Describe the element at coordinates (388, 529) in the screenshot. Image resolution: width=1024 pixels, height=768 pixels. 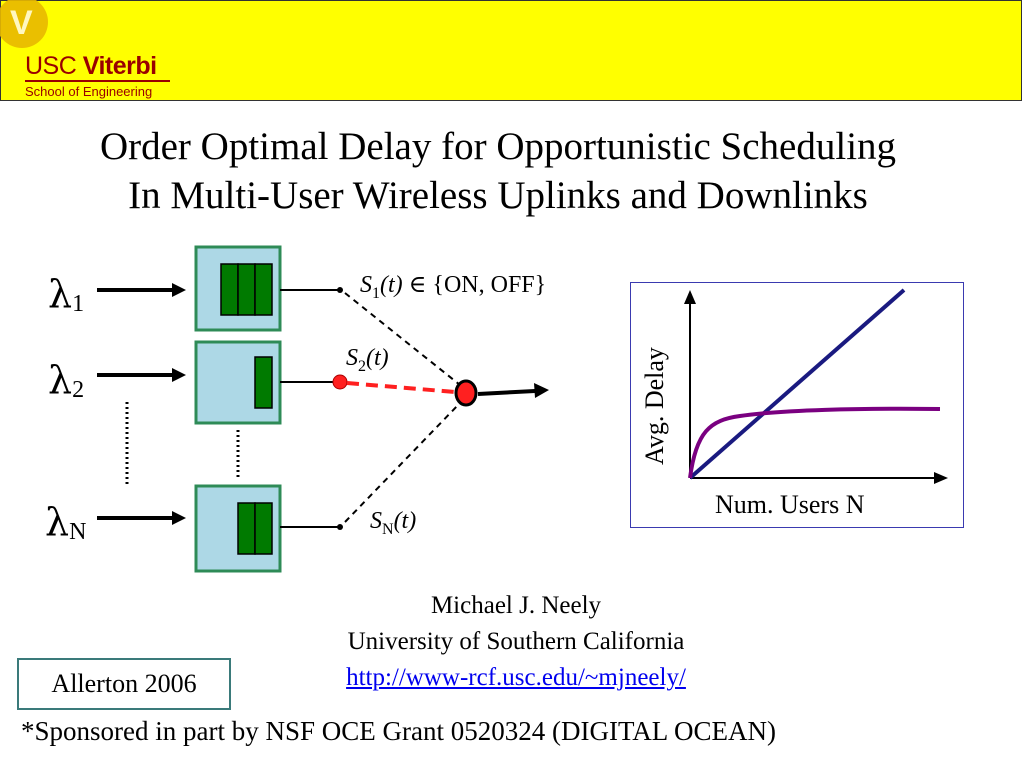
I see `s-subscript: N` at that location.